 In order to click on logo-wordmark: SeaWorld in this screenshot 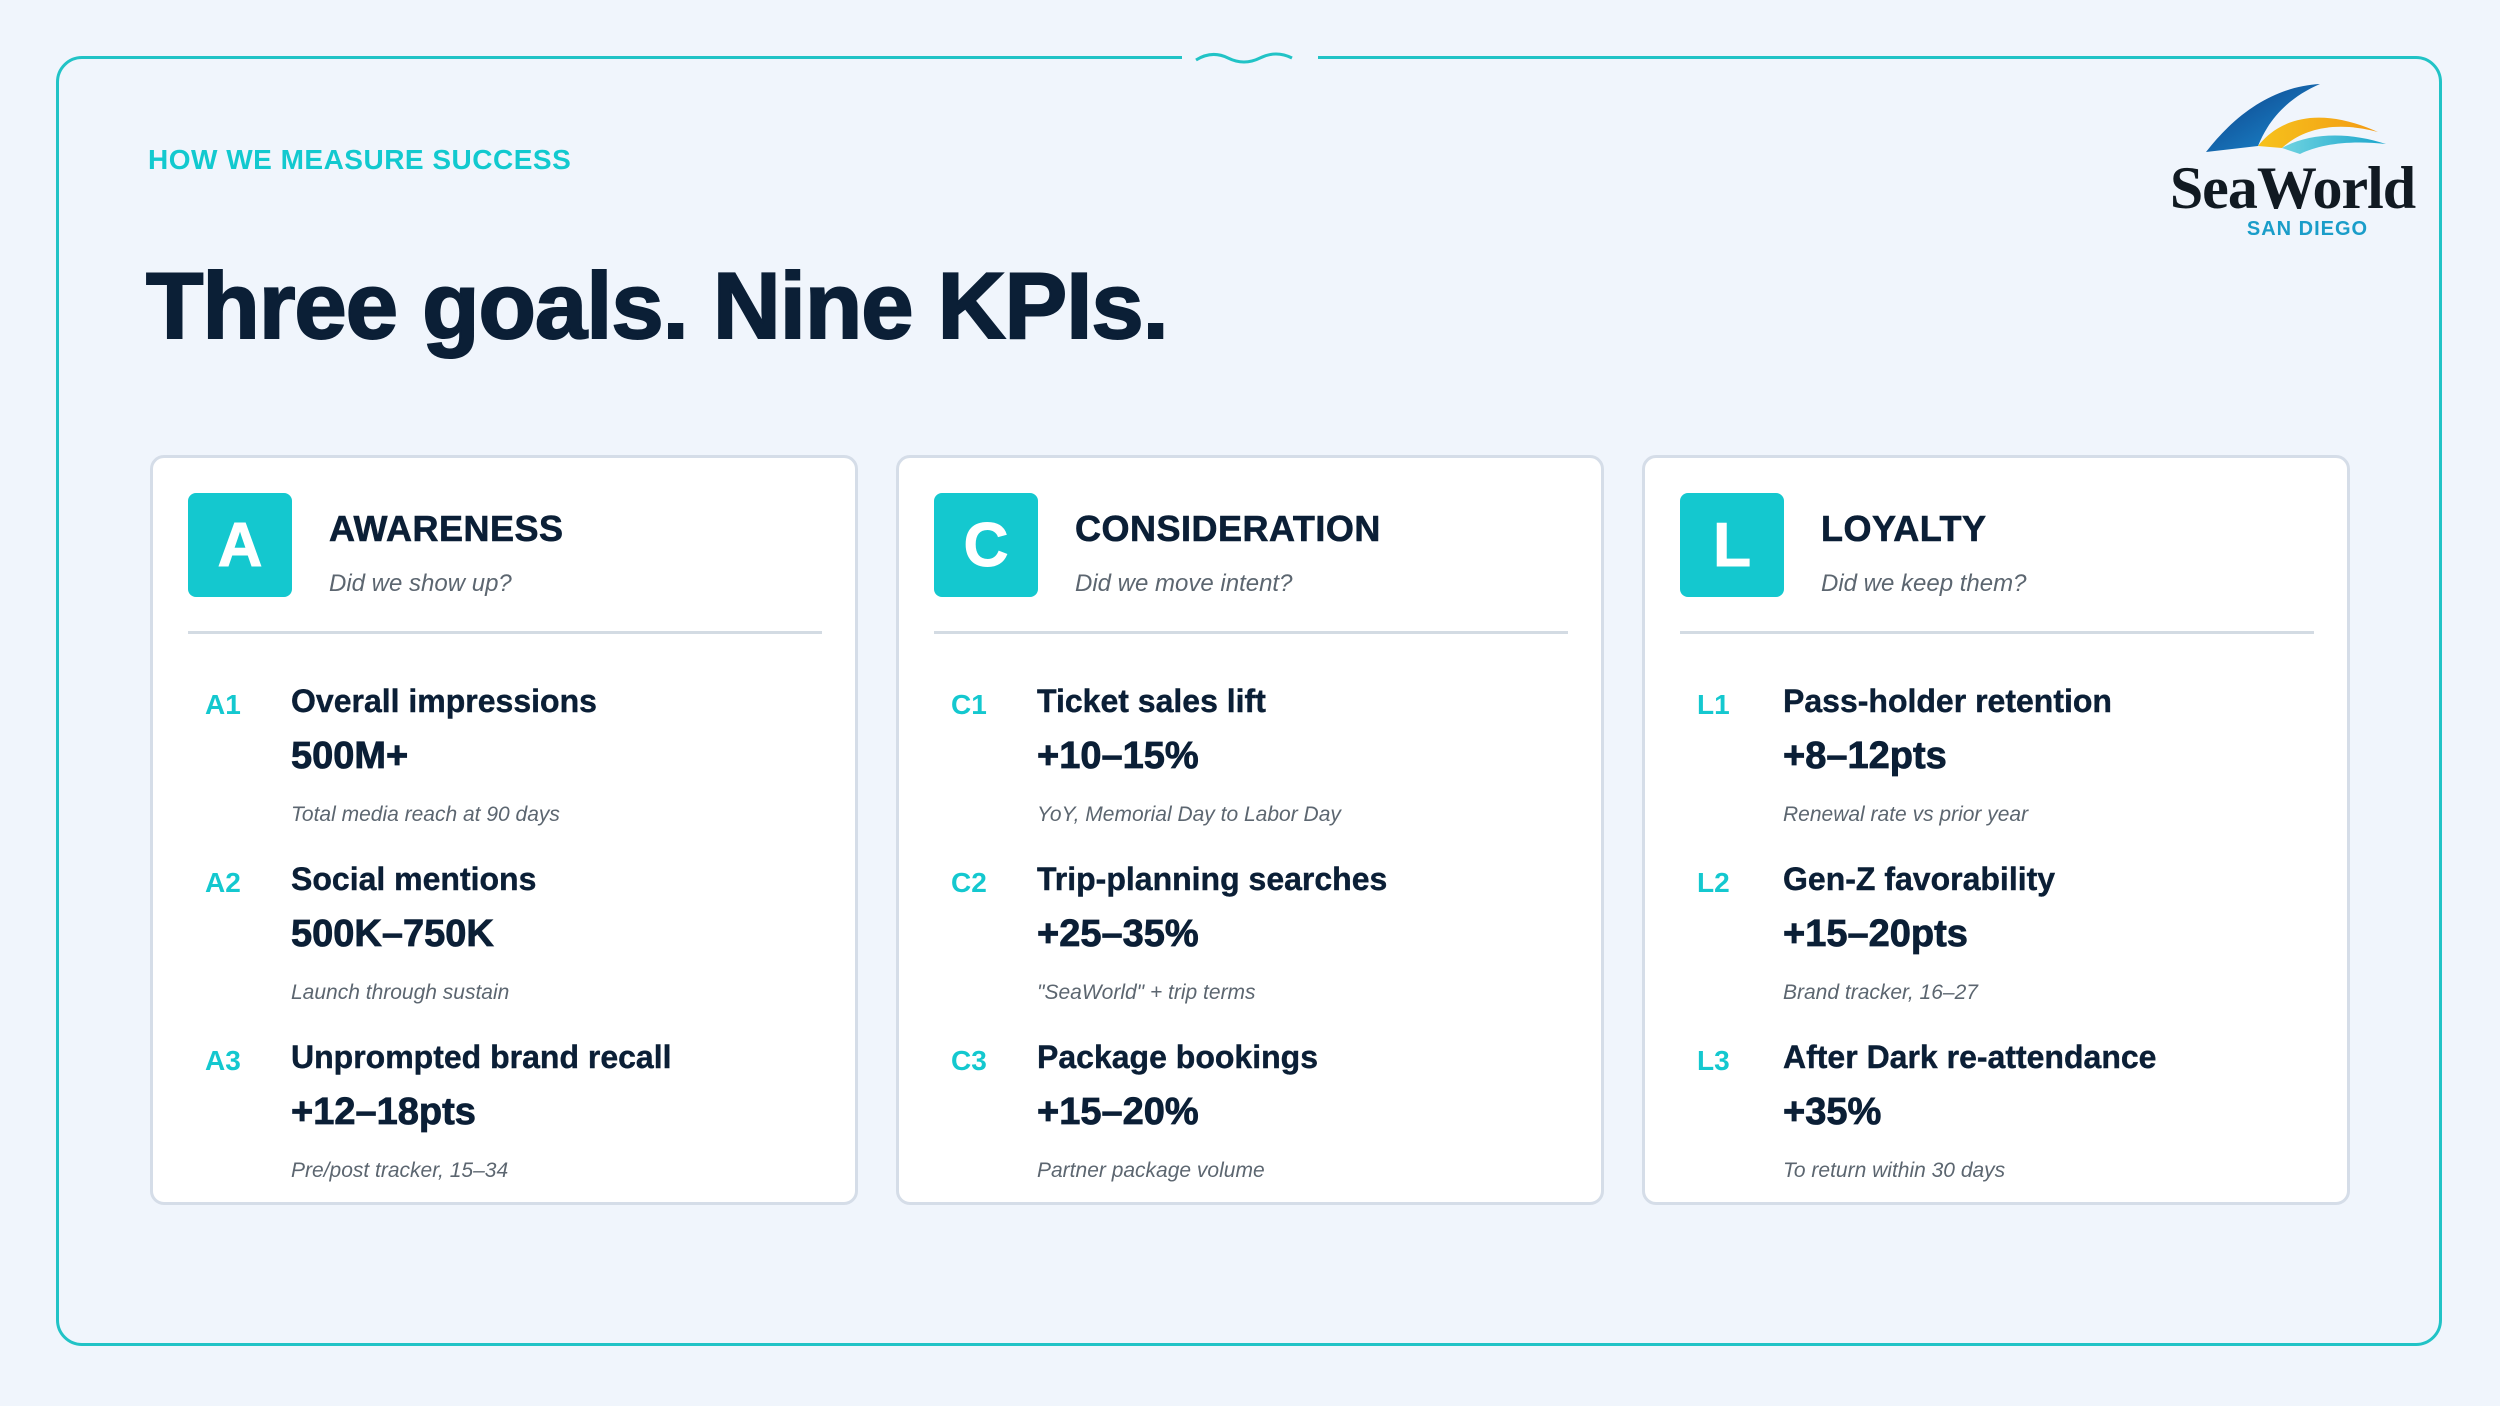, I will do `click(2292, 188)`.